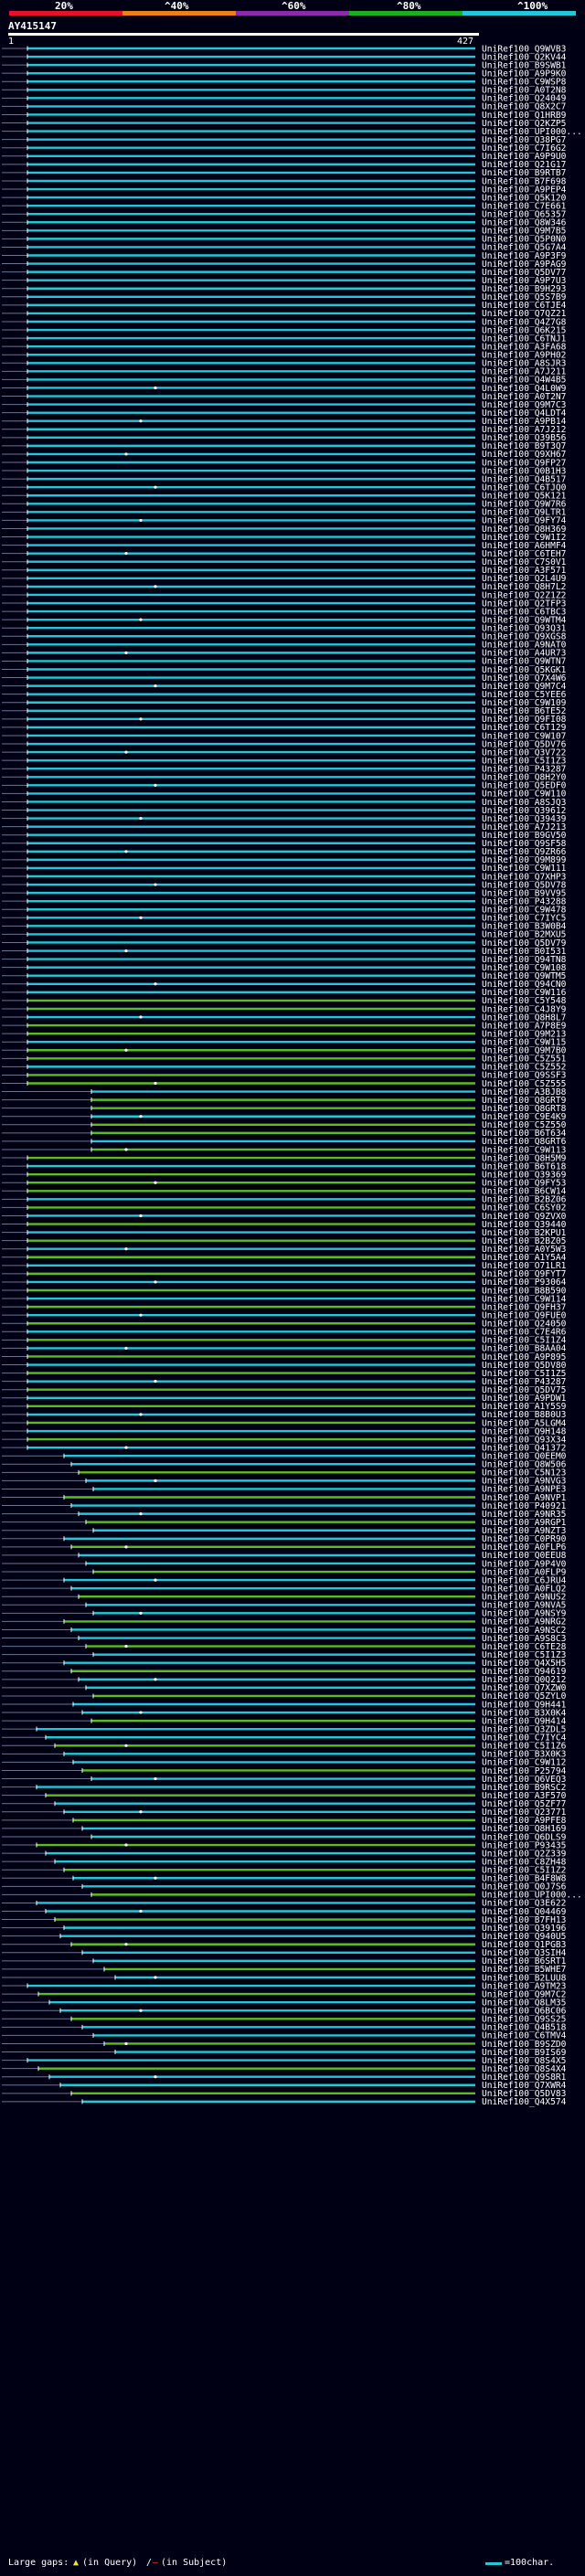 The height and width of the screenshot is (2576, 585). What do you see at coordinates (284, 1614) in the screenshot?
I see `hit-row: UniRef100_A9NSY9` at bounding box center [284, 1614].